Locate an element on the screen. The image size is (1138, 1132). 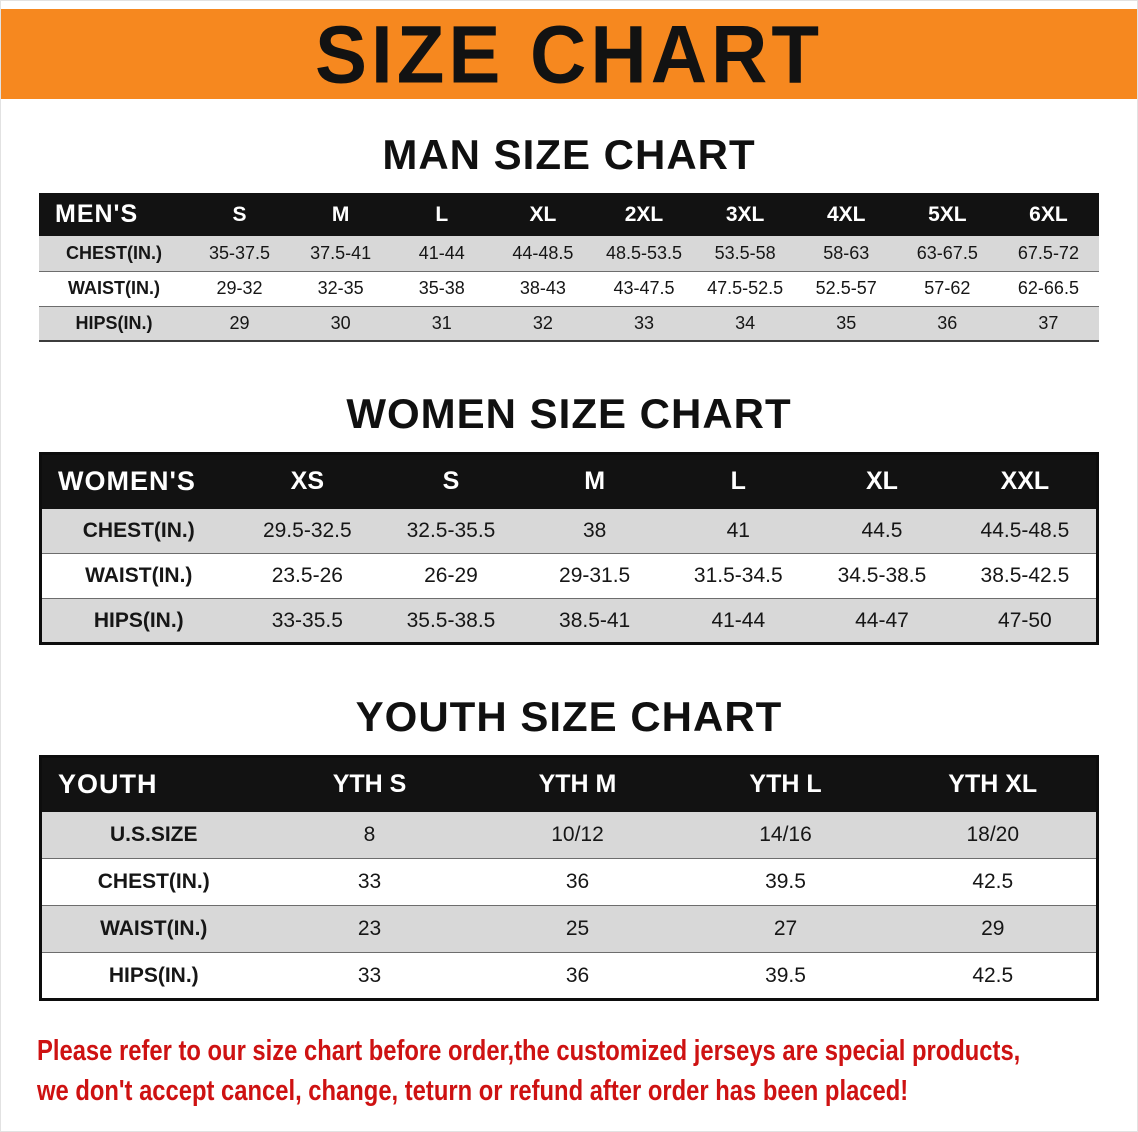
table-cell: 38.5-41 is located at coordinates (595, 620).